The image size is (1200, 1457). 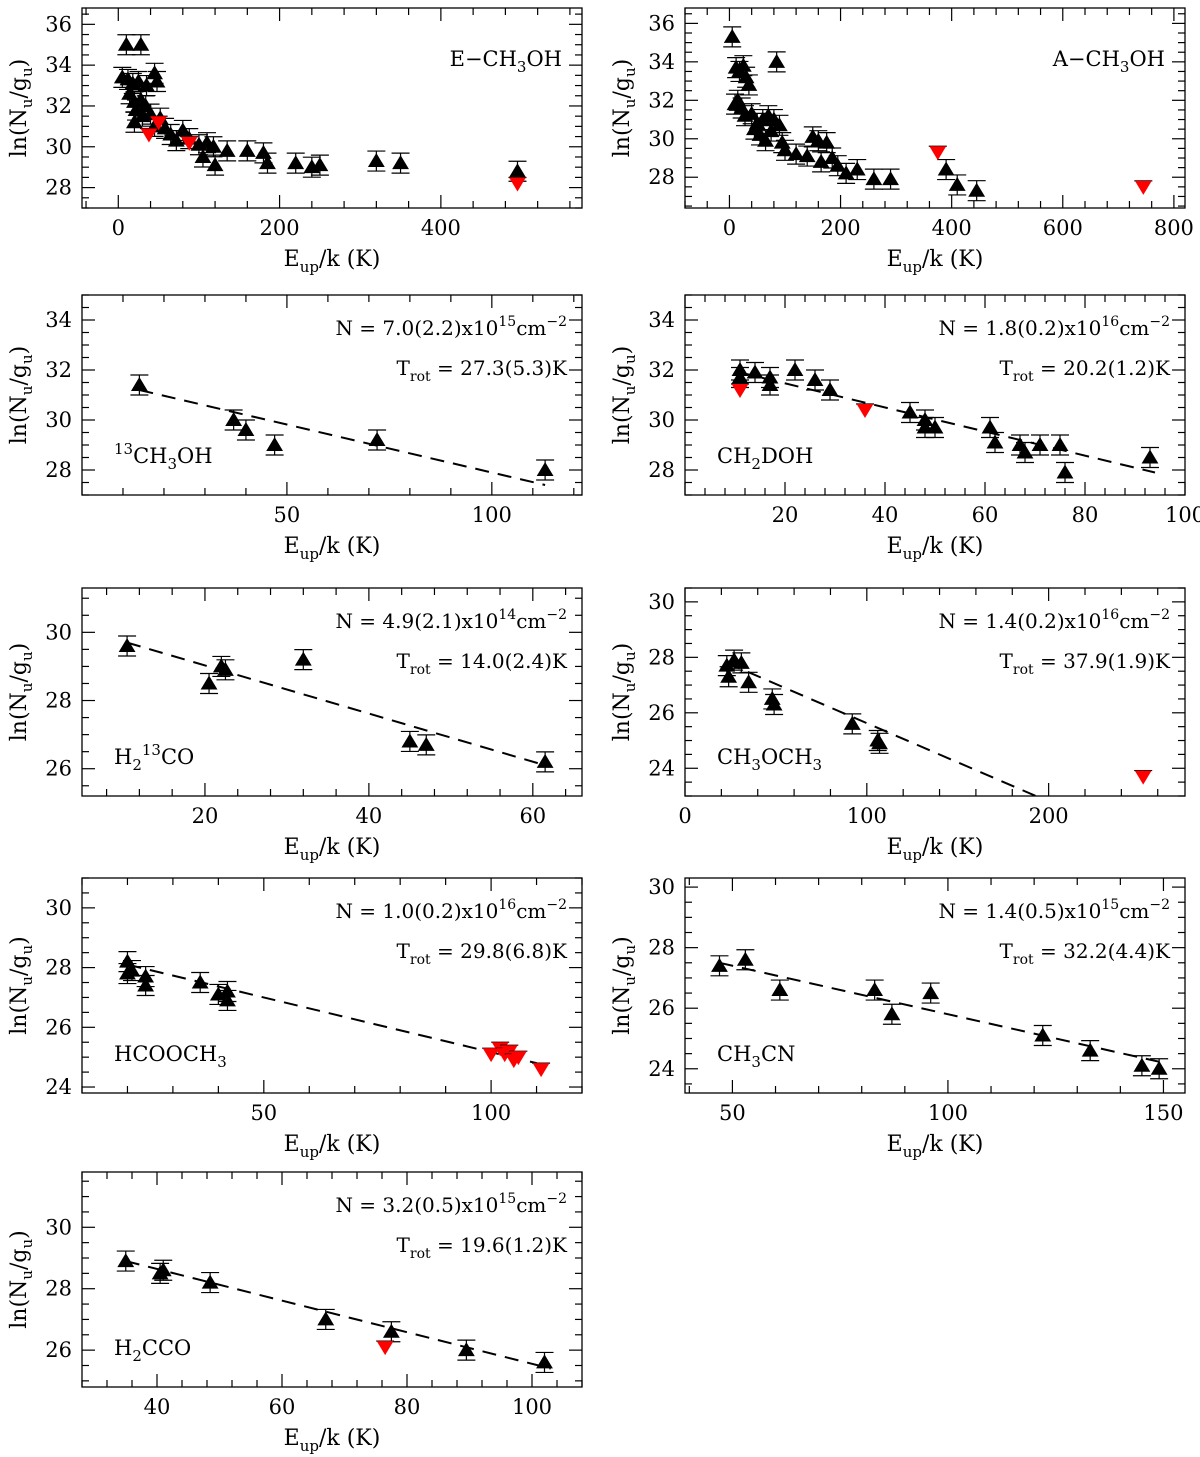 I want to click on x-tick-label: 800, so click(x=1174, y=228).